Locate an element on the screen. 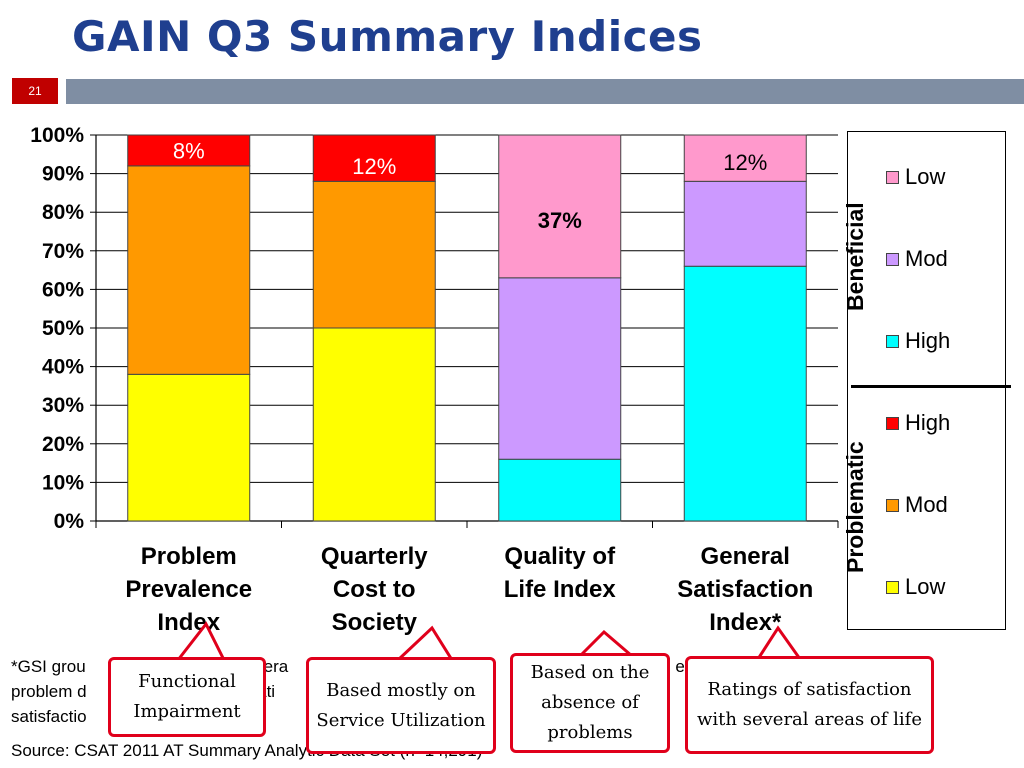 The width and height of the screenshot is (1024, 768). legend-item-problematic-low: Low is located at coordinates (915, 587).